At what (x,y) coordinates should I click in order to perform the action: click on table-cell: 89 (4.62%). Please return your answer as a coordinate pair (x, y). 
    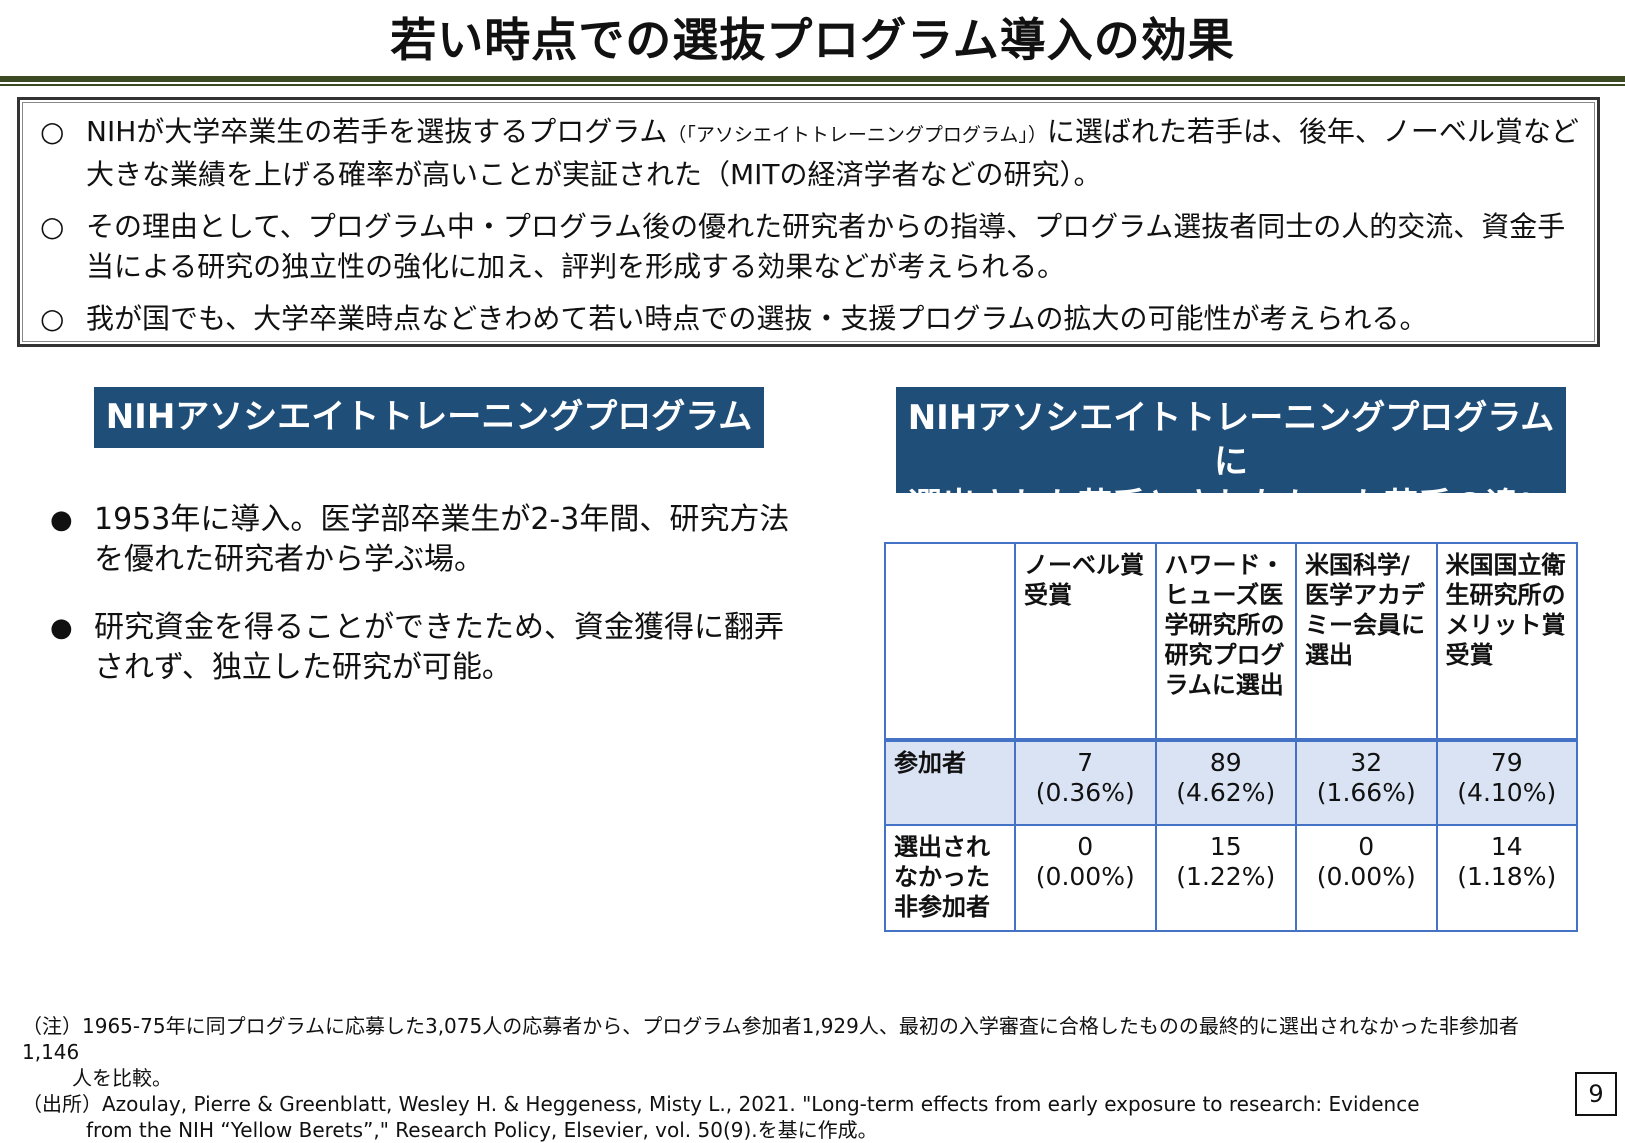
    Looking at the image, I should click on (1225, 782).